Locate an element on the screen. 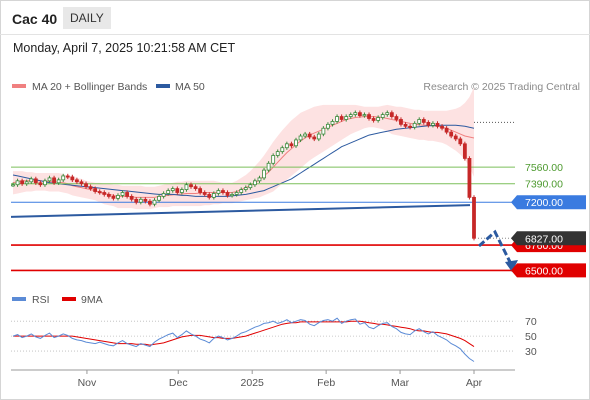  ma9-legend-swatch is located at coordinates (69, 299).